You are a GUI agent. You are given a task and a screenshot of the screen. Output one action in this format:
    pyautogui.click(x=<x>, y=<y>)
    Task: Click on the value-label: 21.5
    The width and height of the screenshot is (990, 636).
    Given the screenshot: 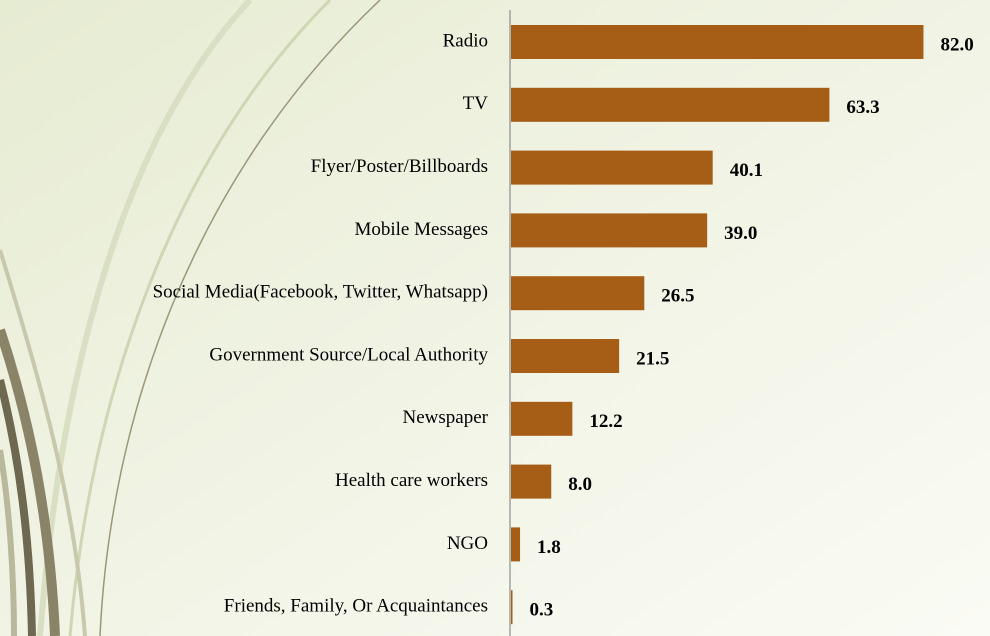 What is the action you would take?
    pyautogui.click(x=652, y=358)
    